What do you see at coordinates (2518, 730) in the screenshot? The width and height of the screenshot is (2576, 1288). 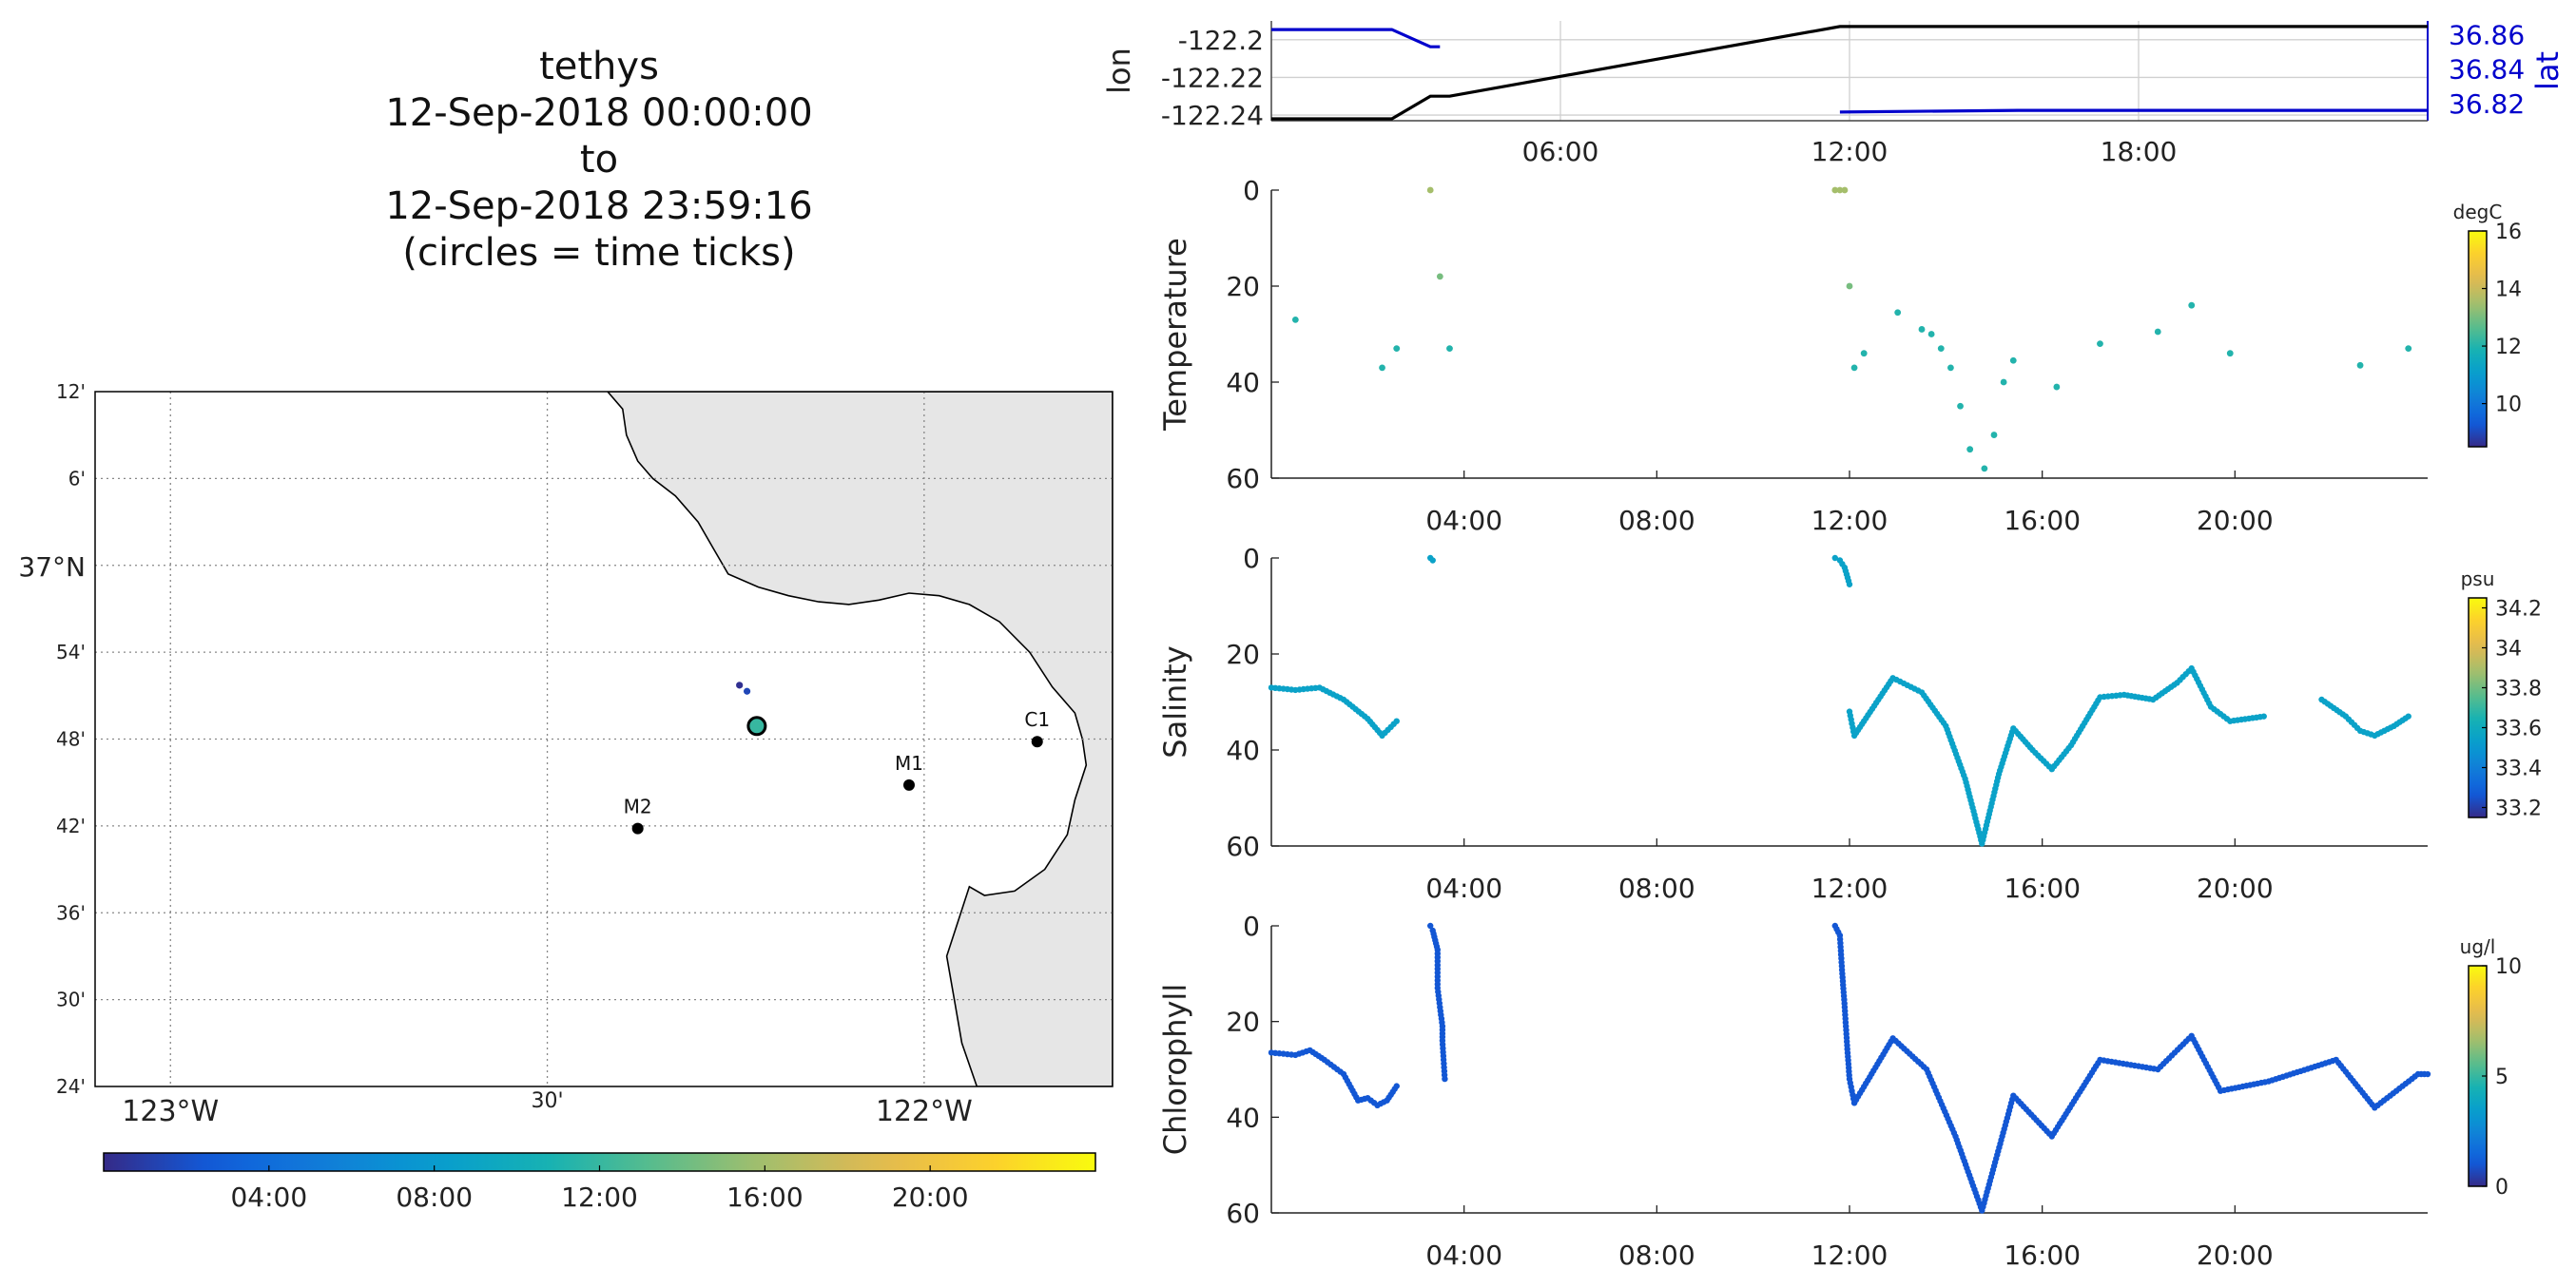 I see `colorbar-tick-label: 33.6` at bounding box center [2518, 730].